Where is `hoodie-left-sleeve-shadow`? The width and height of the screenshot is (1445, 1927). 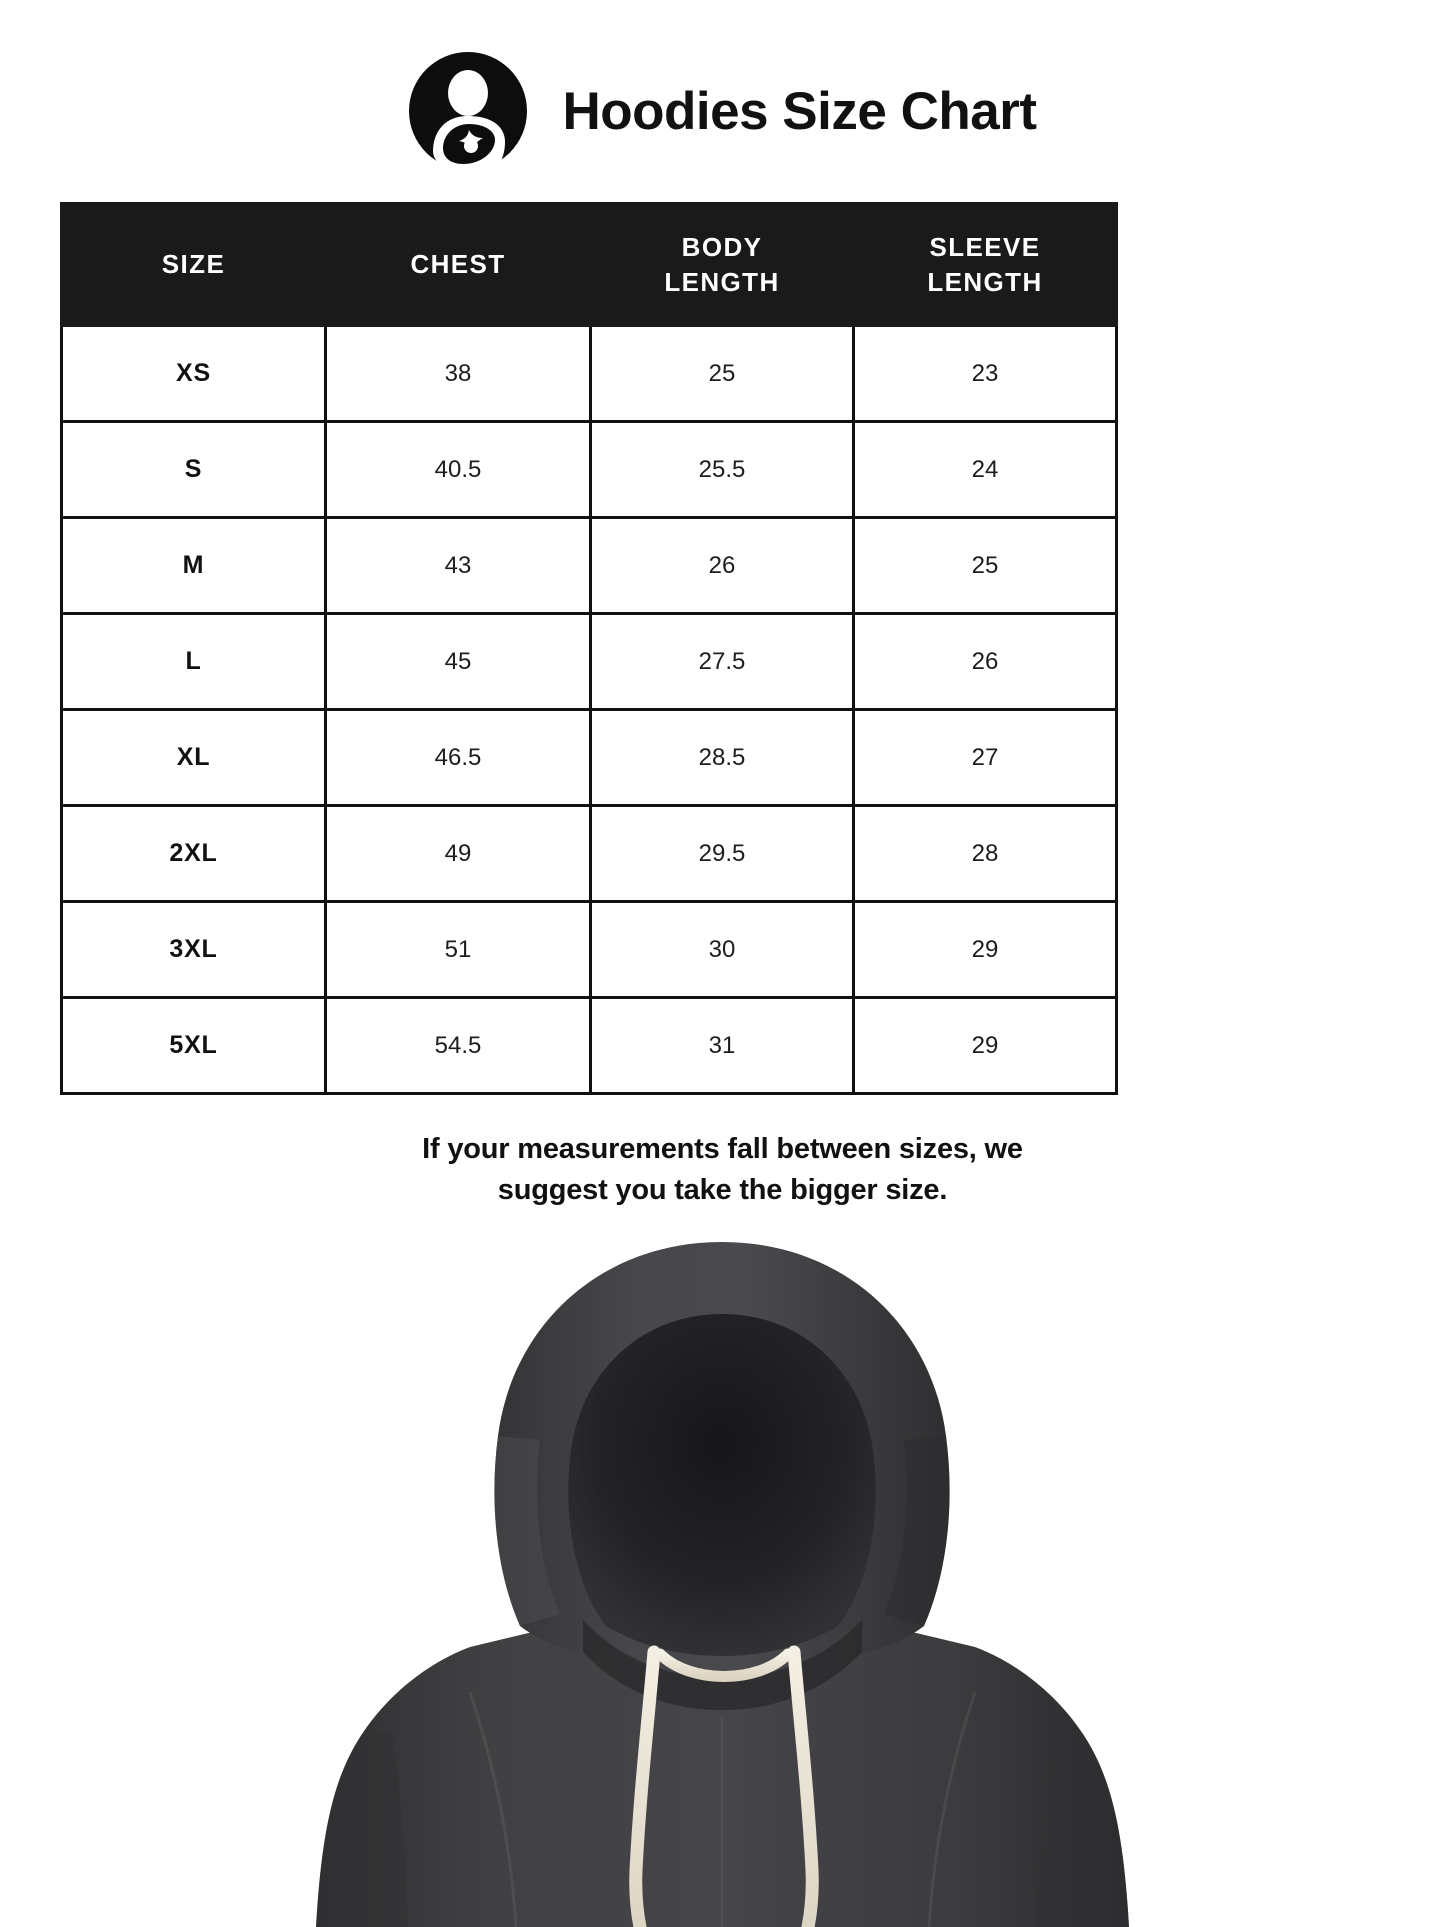
hoodie-left-sleeve-shadow is located at coordinates (362, 1830).